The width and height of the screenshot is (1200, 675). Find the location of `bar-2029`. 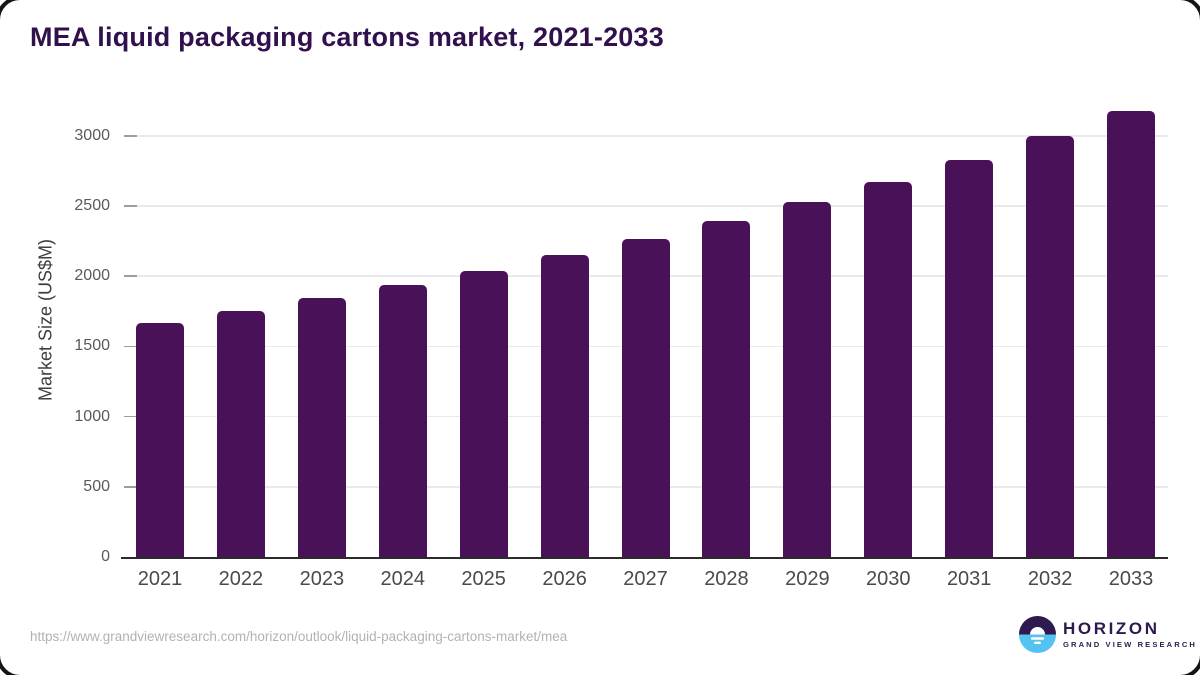

bar-2029 is located at coordinates (807, 379).